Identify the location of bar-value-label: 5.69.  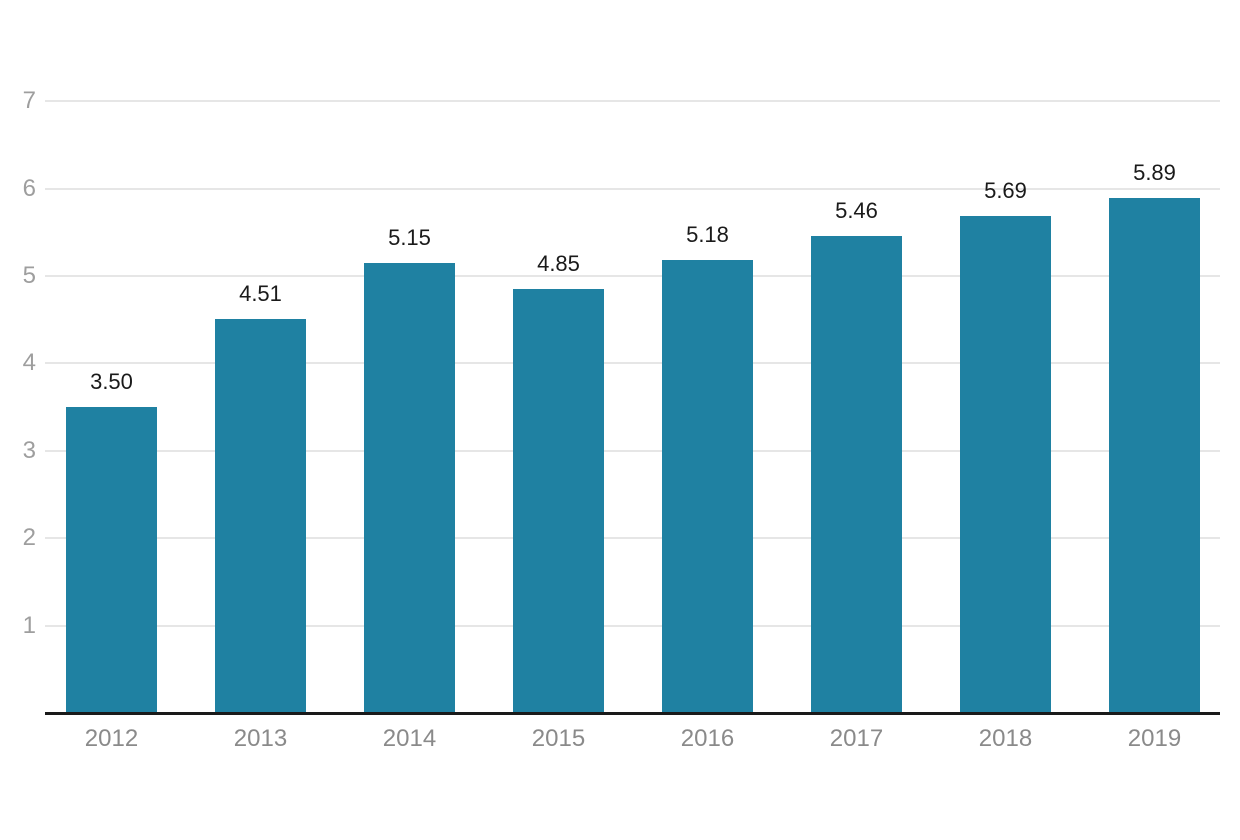
(1005, 190).